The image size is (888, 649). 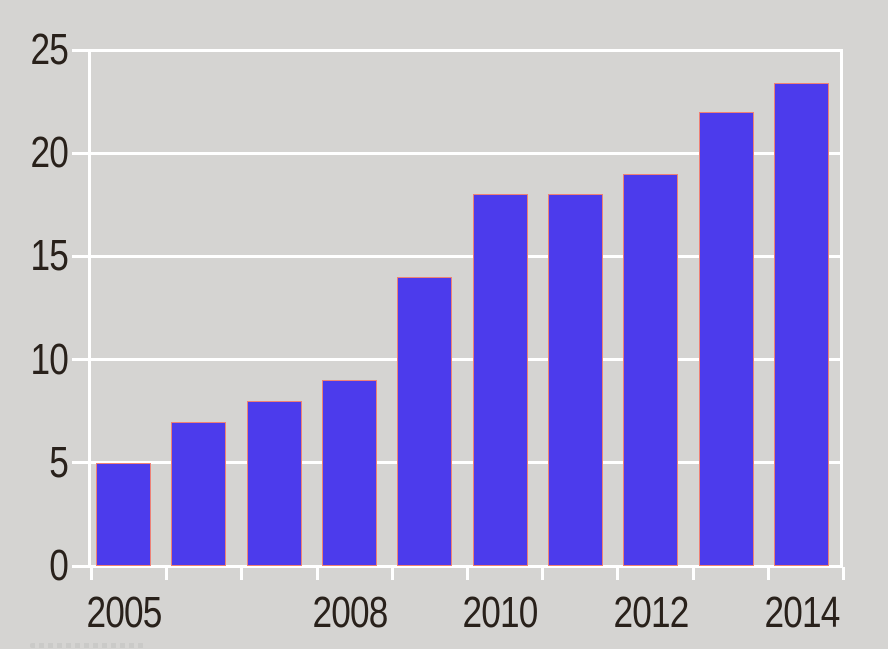 What do you see at coordinates (500, 612) in the screenshot?
I see `x-axis-tick-label: 2010` at bounding box center [500, 612].